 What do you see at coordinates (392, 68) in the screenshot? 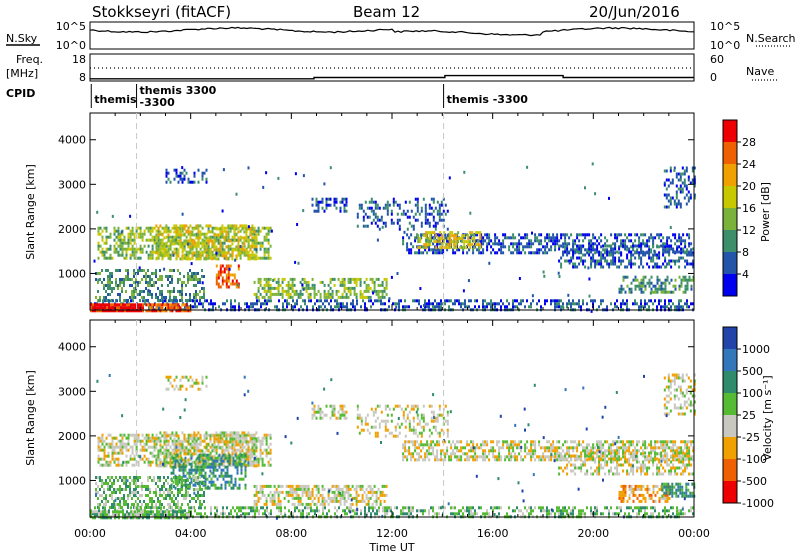
I see `freq-panel: Freq. [MHz] 18 8 60 0 Nave` at bounding box center [392, 68].